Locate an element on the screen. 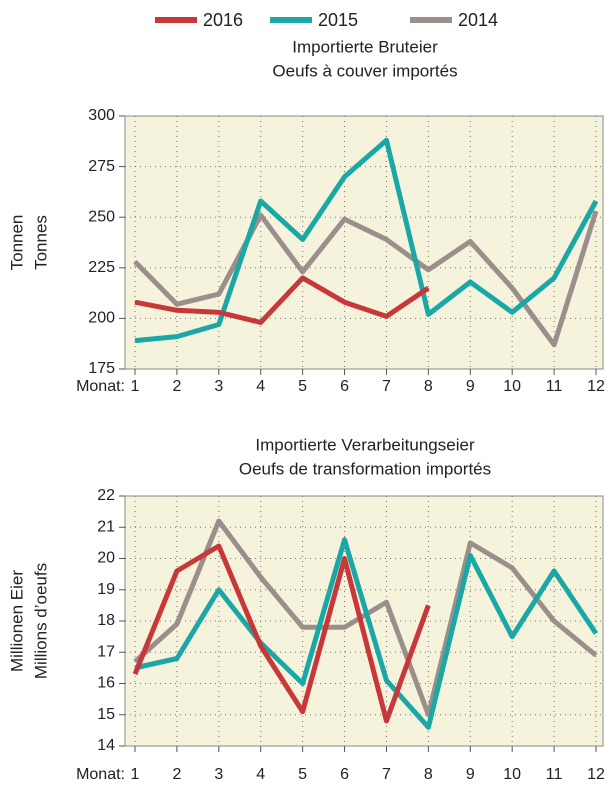 Image resolution: width=611 pixels, height=789 pixels. y-tick-label: 19 is located at coordinates (106, 589).